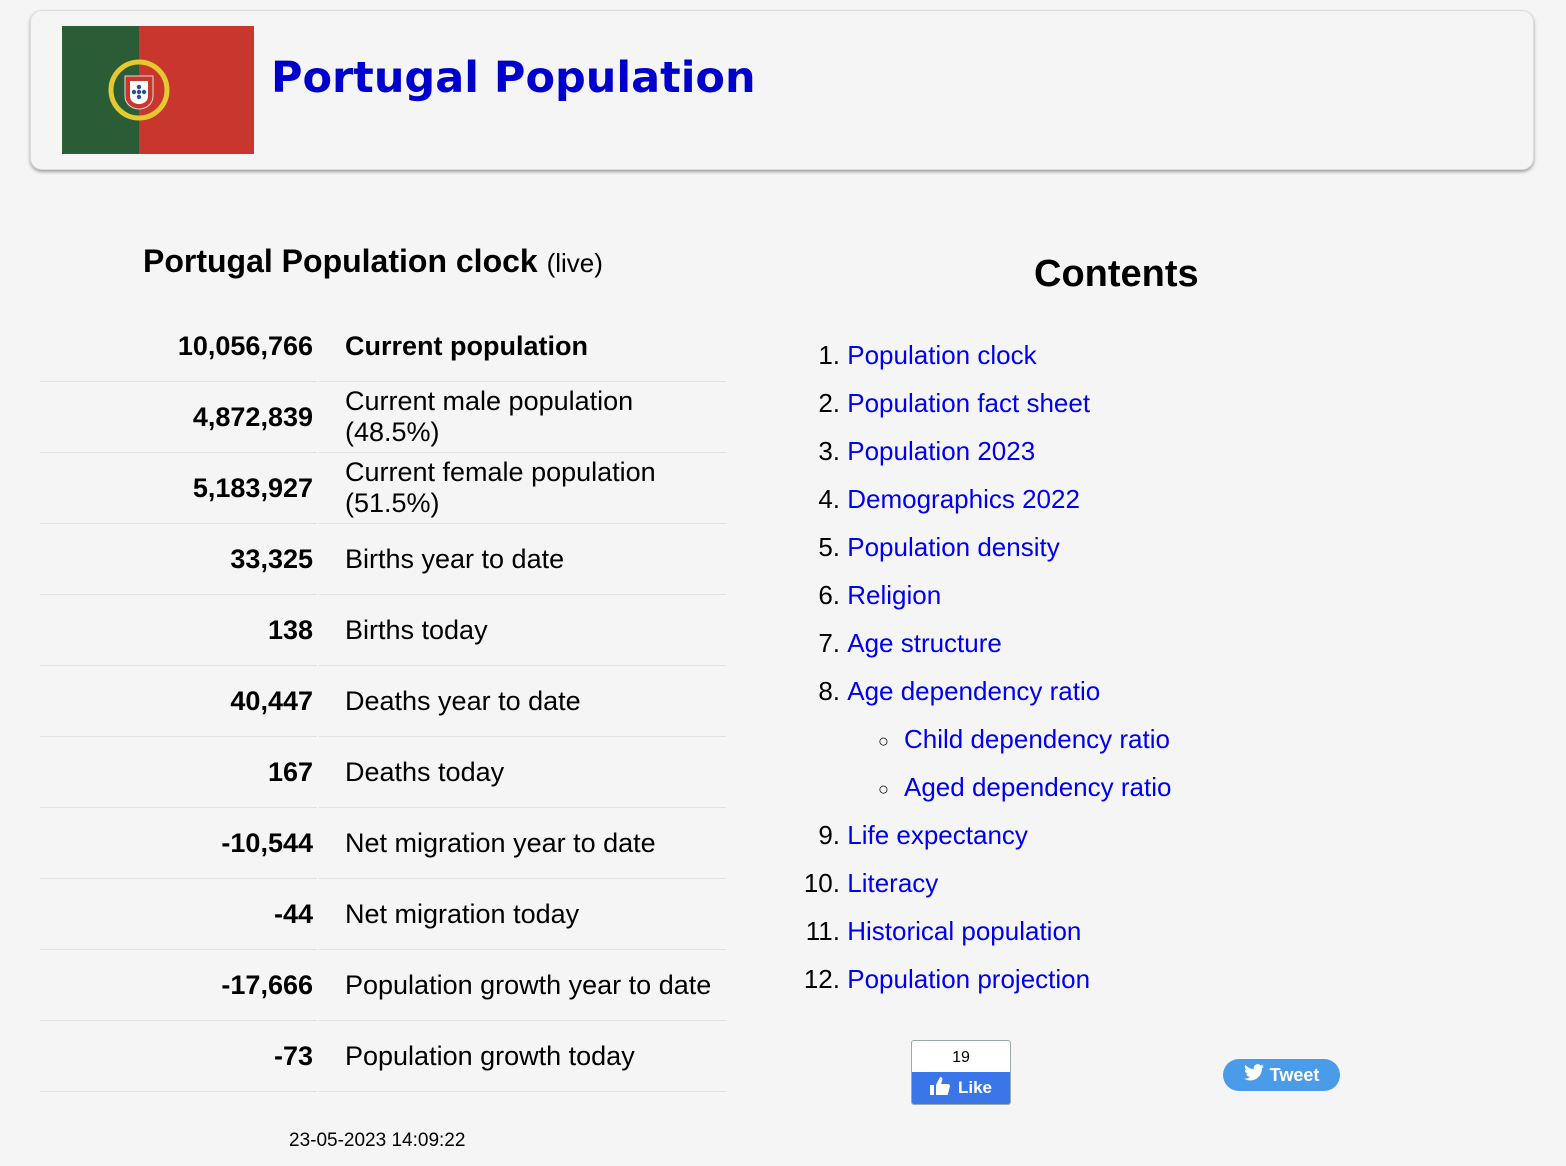  I want to click on stat-label: Births today, so click(522, 630).